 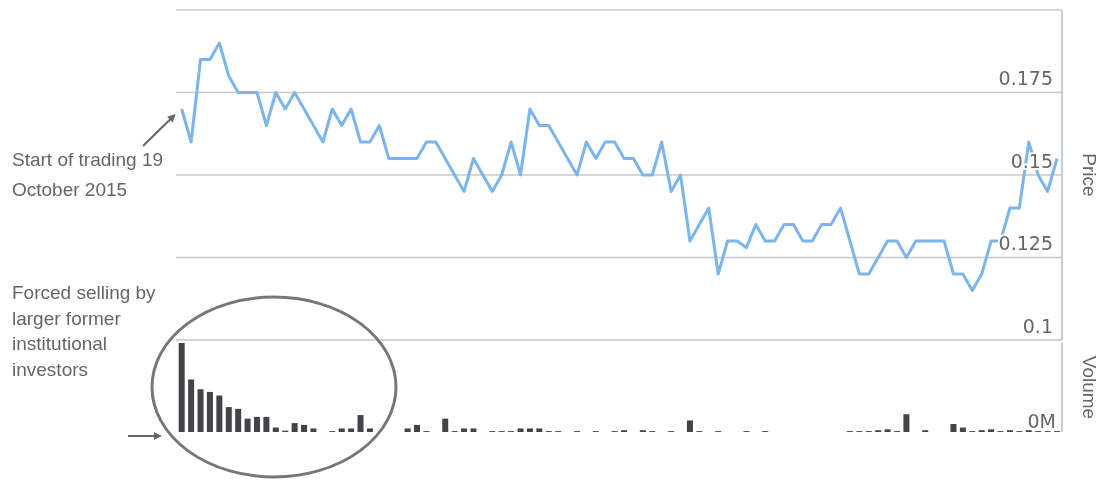 What do you see at coordinates (1025, 78) in the screenshot?
I see `y-tick-label: 0.175` at bounding box center [1025, 78].